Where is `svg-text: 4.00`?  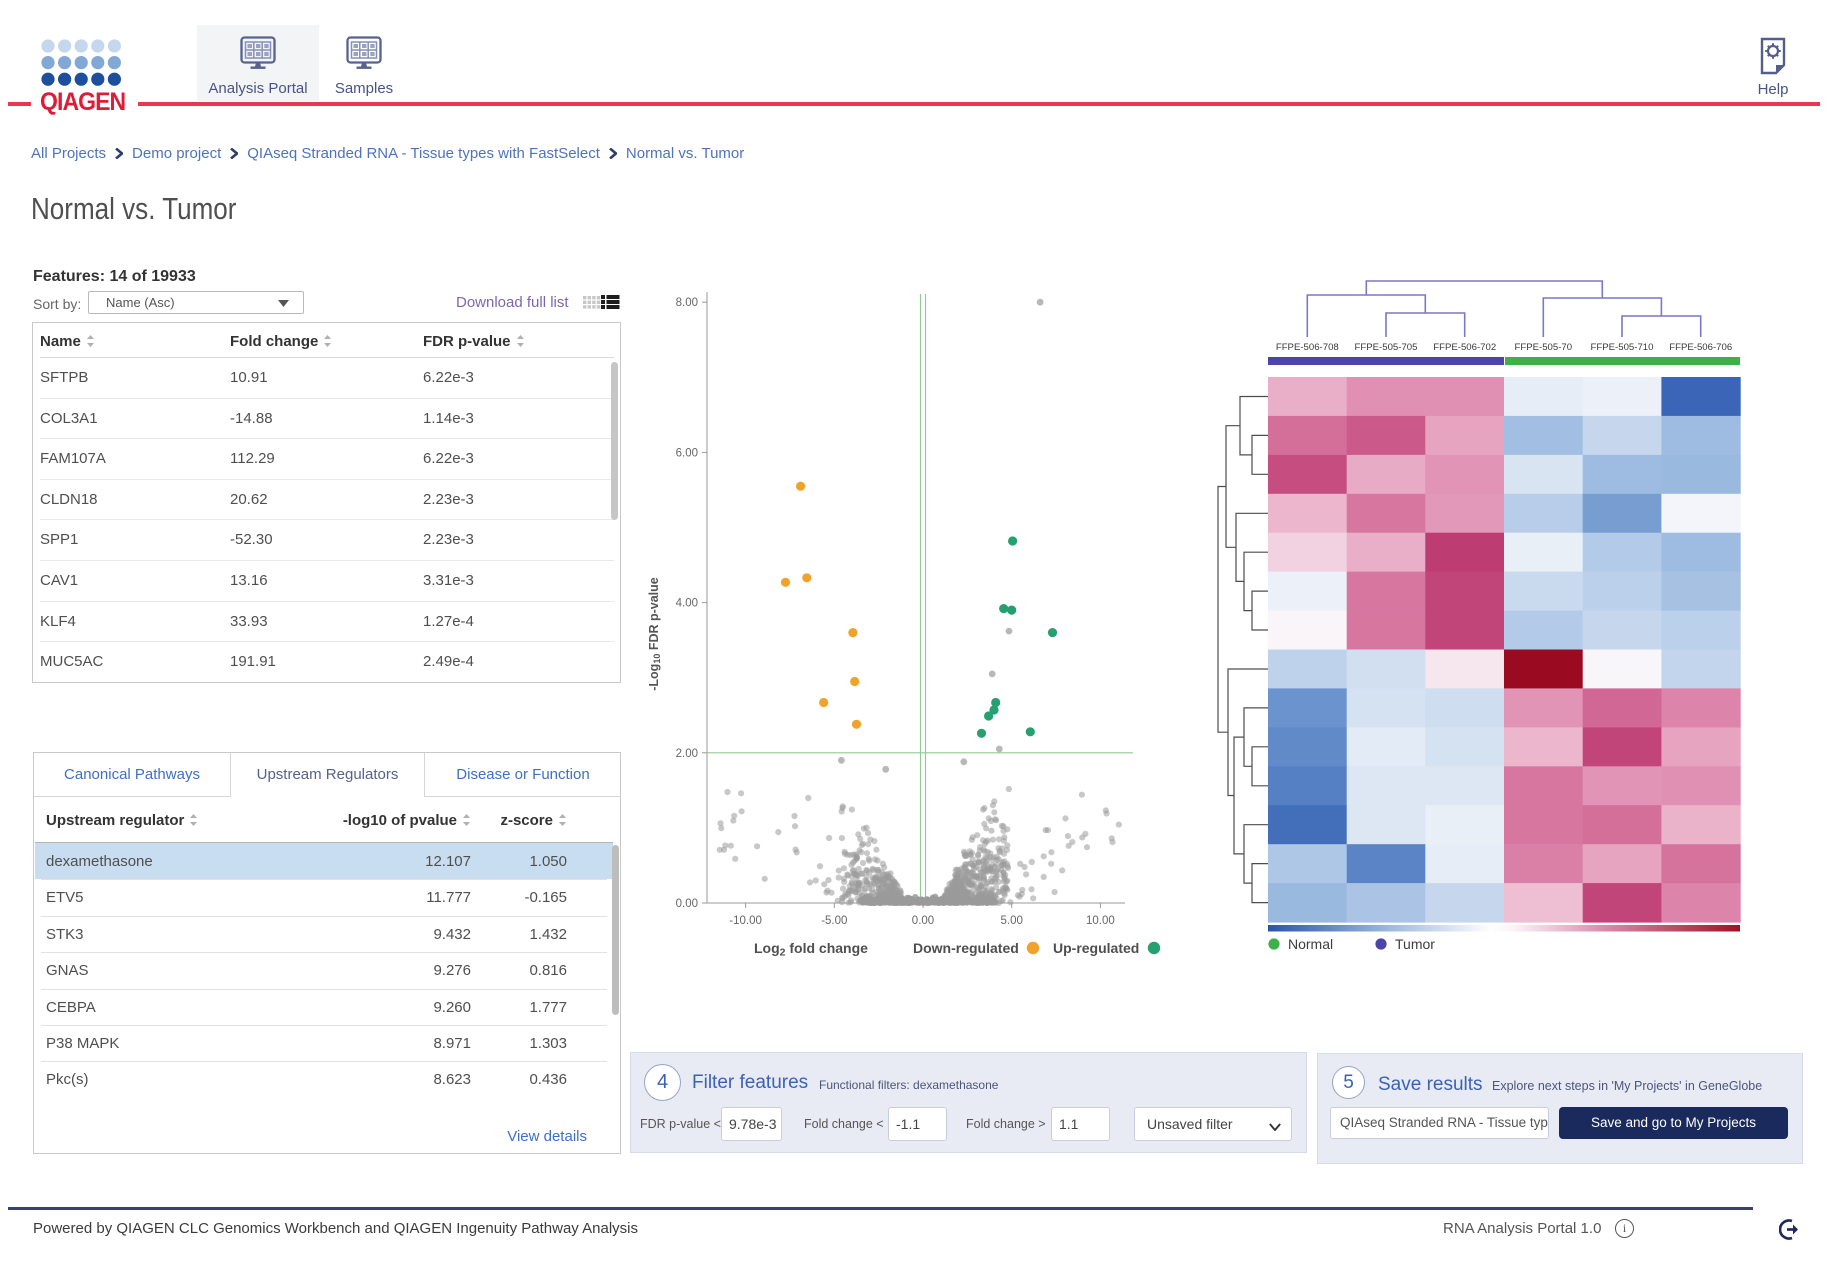 svg-text: 4.00 is located at coordinates (687, 604).